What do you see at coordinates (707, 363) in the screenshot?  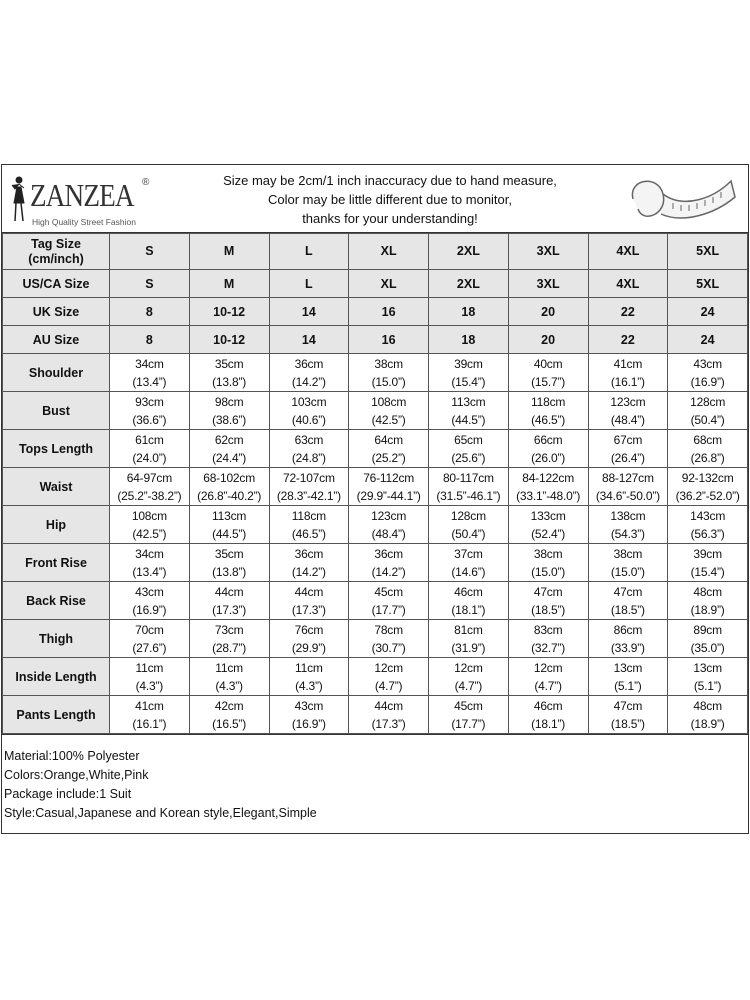 I see `cm-value: 43cm` at bounding box center [707, 363].